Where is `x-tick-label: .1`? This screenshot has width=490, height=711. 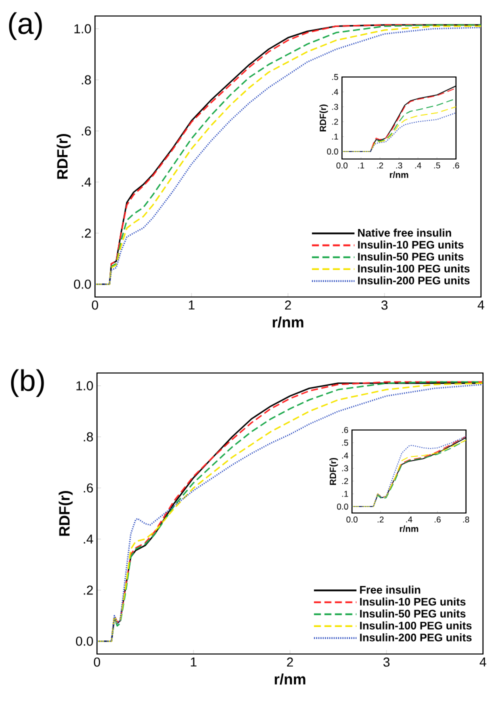 x-tick-label: .1 is located at coordinates (361, 165).